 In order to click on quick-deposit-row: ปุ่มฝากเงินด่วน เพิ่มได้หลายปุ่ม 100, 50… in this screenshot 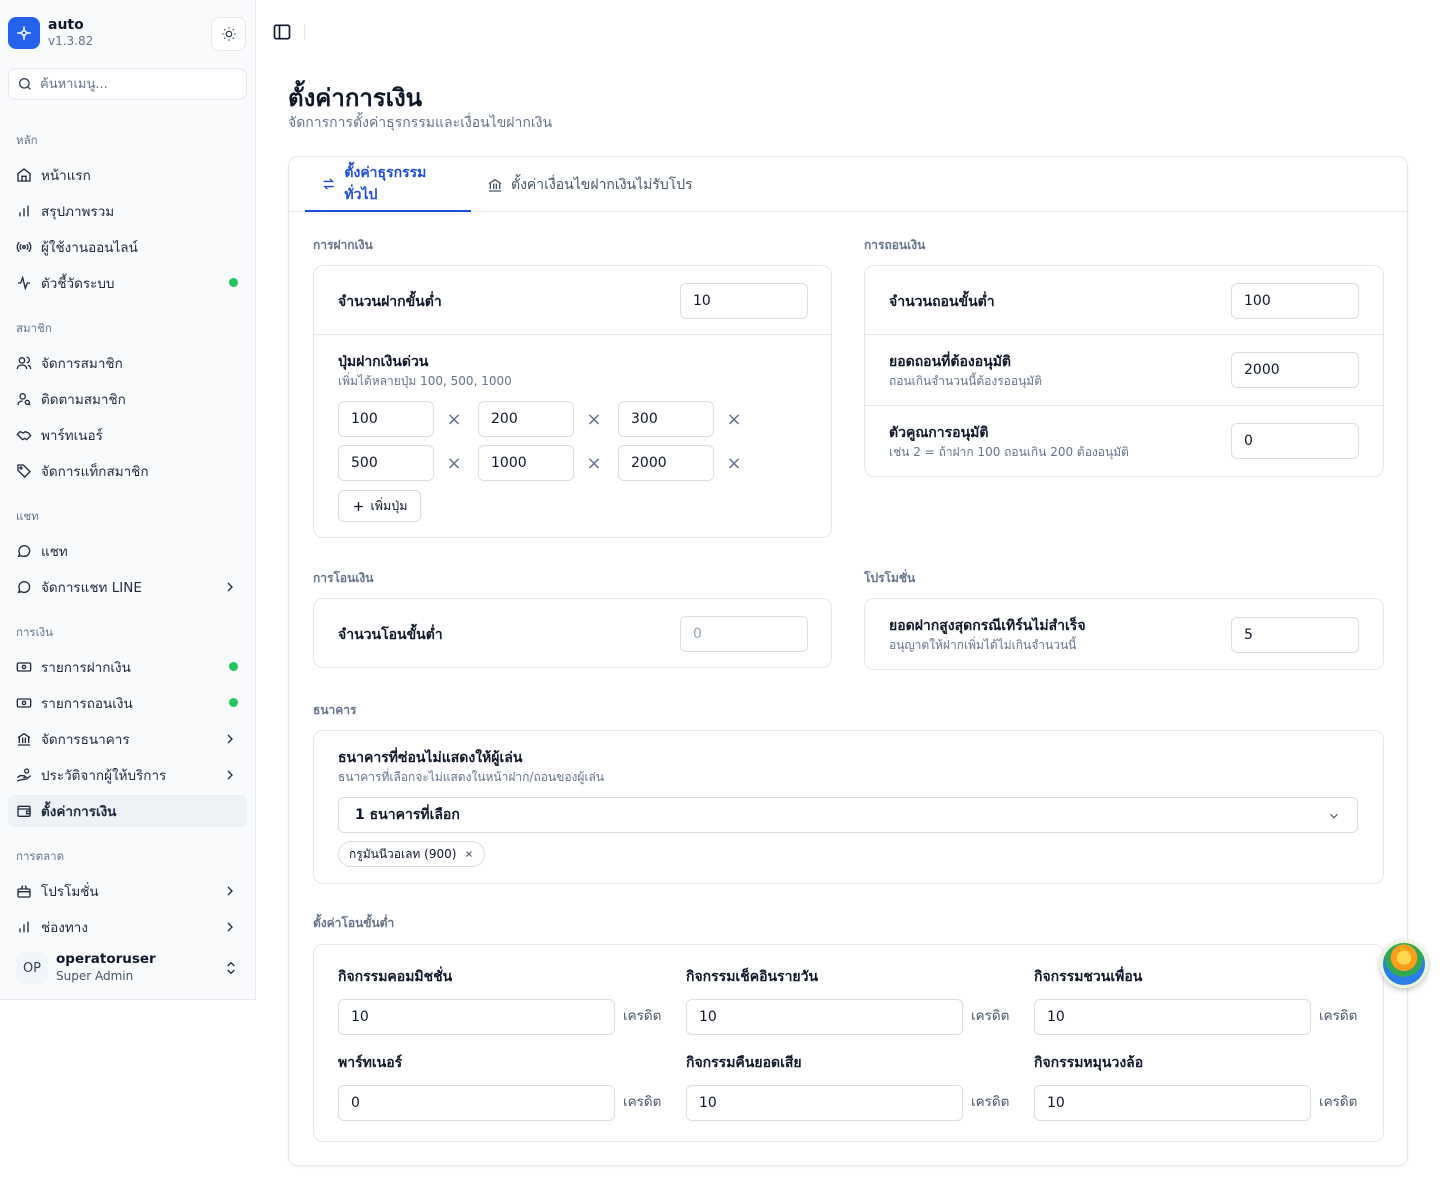, I will do `click(572, 437)`.